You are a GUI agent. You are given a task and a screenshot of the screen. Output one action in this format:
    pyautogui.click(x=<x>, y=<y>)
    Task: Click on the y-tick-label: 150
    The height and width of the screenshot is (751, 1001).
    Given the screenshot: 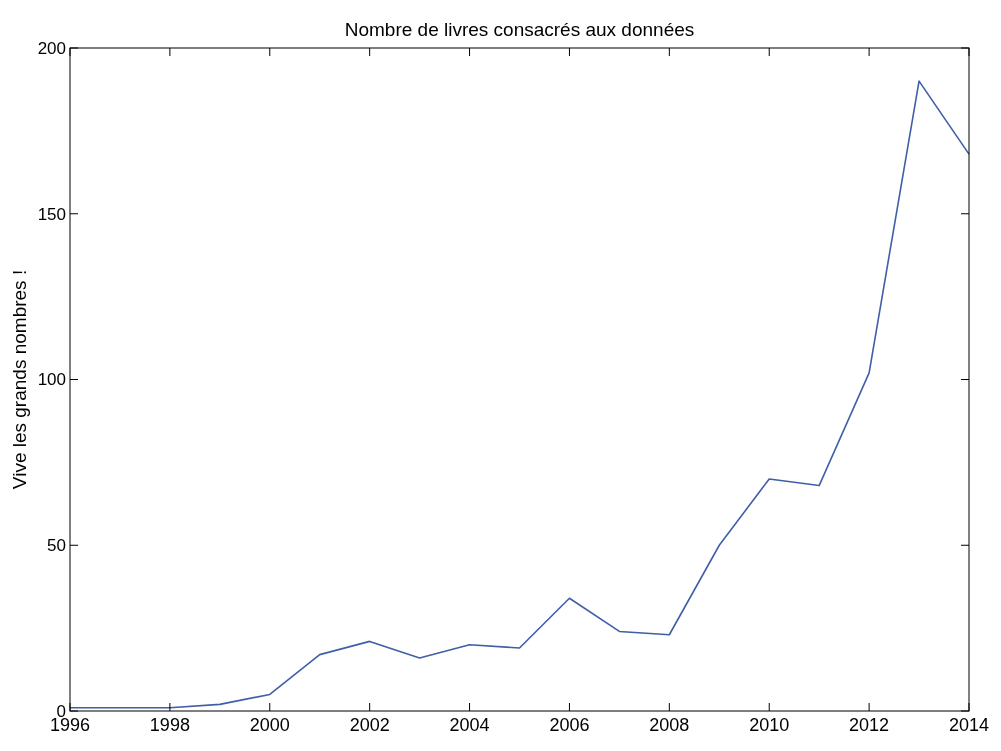 What is the action you would take?
    pyautogui.click(x=51, y=214)
    